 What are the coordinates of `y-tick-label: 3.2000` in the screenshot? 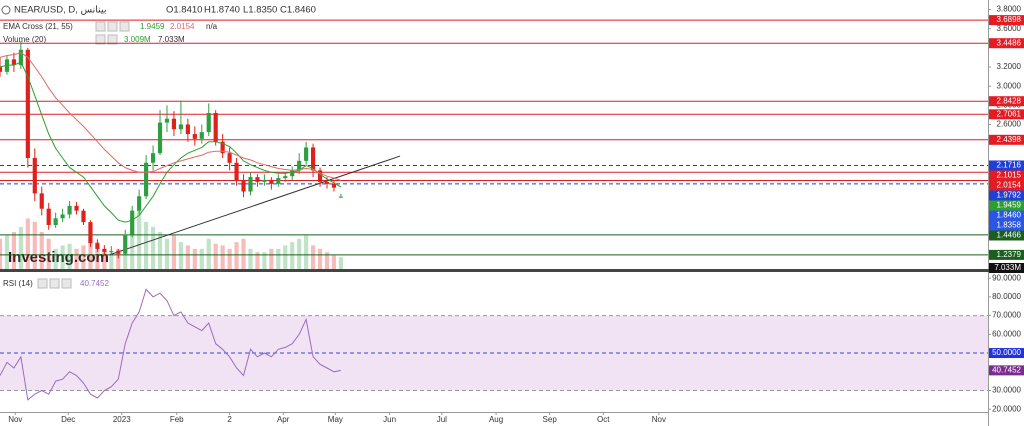 It's located at (1009, 66).